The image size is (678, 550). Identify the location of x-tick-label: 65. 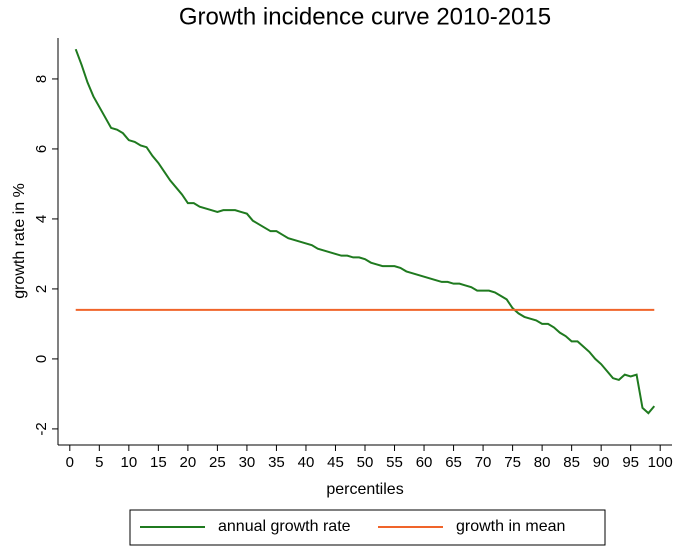
(453, 462).